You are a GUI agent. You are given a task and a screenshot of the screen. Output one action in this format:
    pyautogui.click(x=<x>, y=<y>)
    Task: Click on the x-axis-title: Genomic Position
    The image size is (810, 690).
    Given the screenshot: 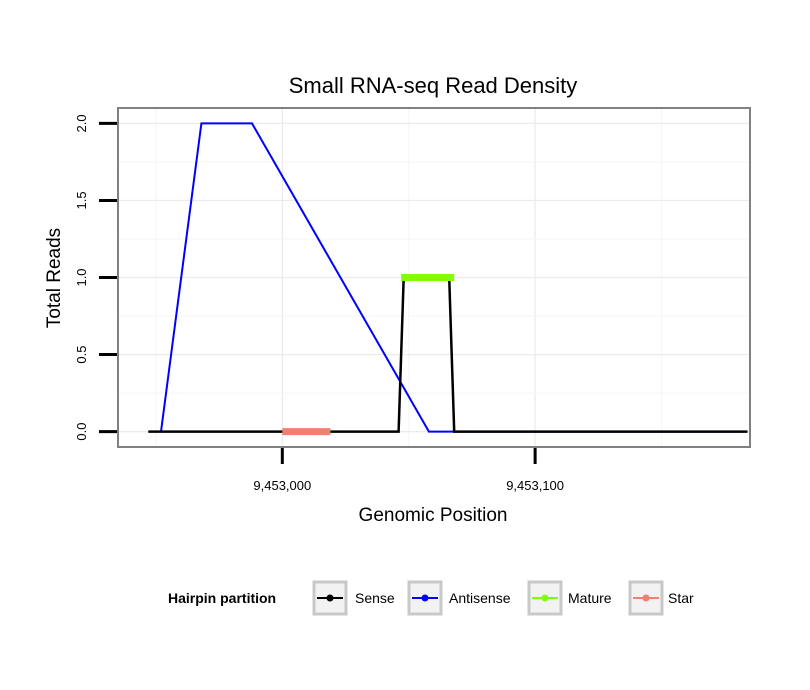 What is the action you would take?
    pyautogui.click(x=433, y=515)
    